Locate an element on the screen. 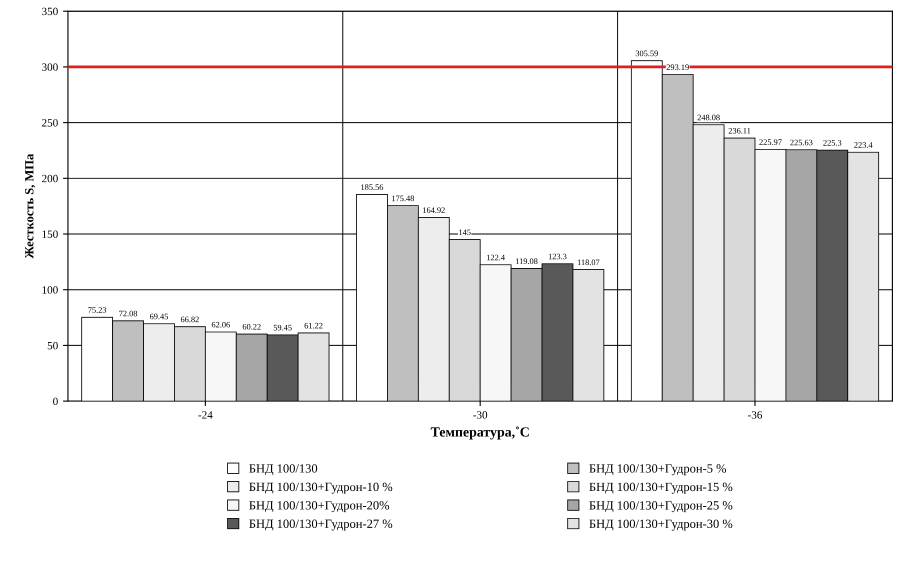  legend-label: БНД 100/130+Гудрон-27 % is located at coordinates (320, 525).